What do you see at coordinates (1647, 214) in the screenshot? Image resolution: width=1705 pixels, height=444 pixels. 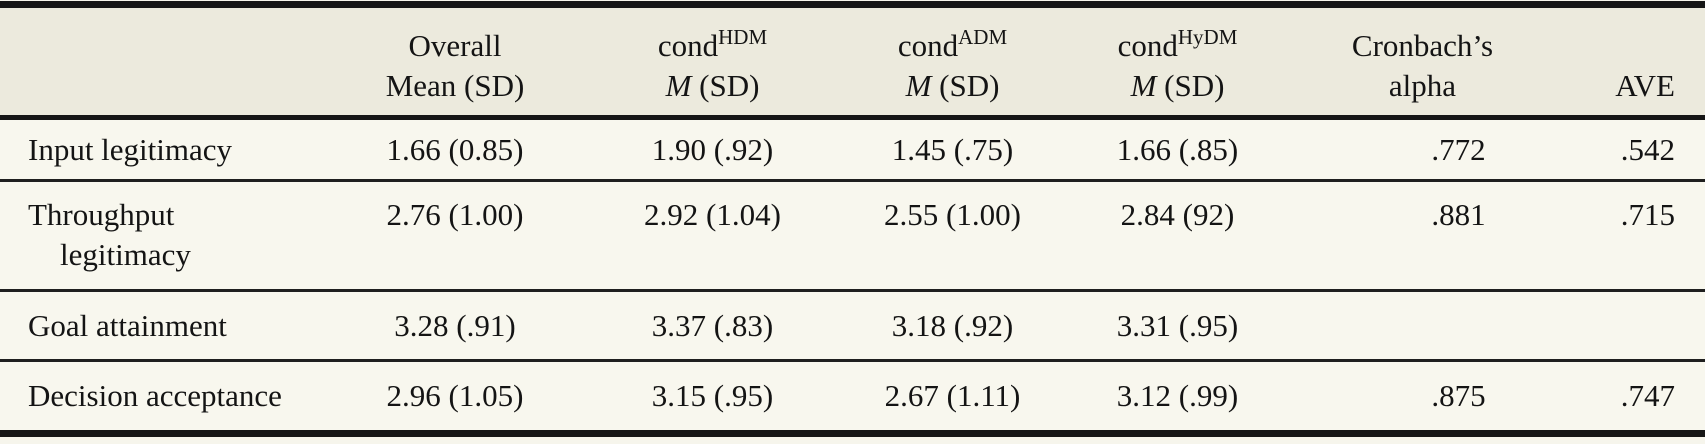 I see `cell-ave: .715` at bounding box center [1647, 214].